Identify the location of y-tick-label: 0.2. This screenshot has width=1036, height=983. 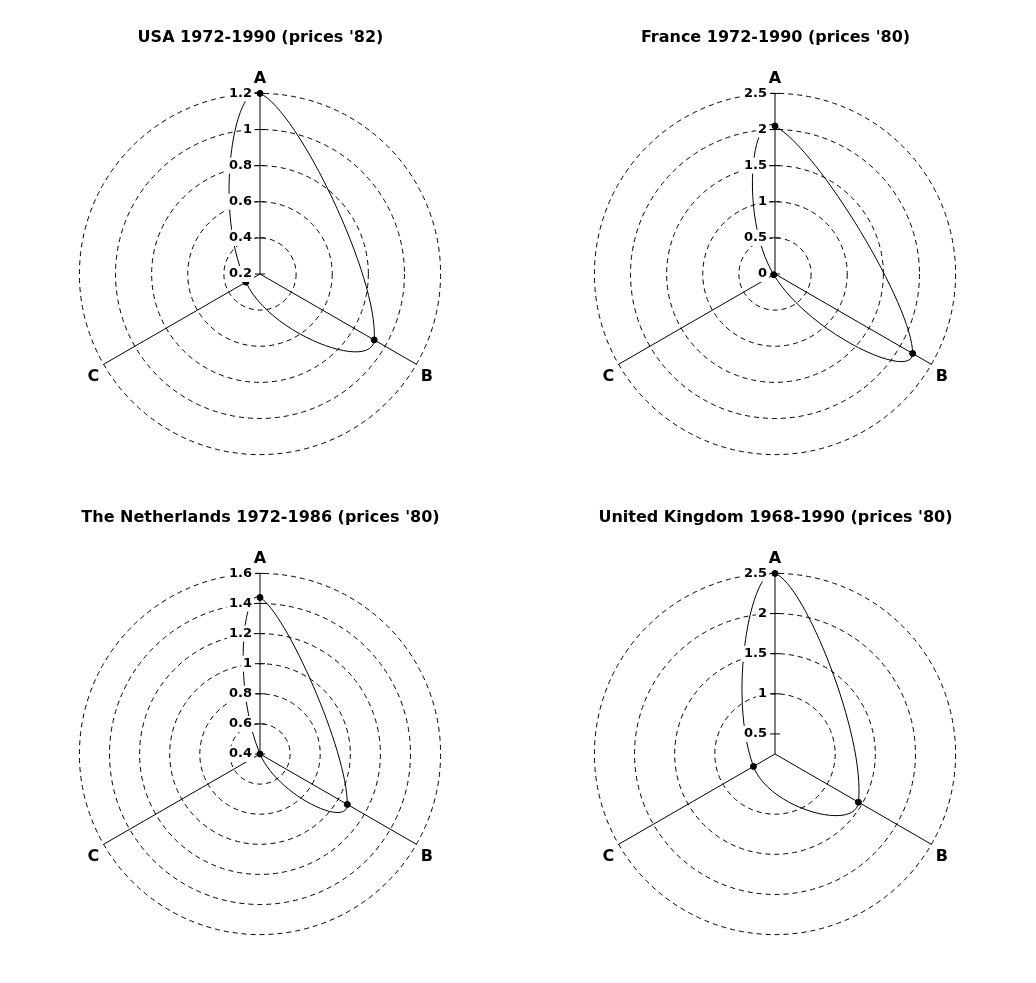
(240, 273).